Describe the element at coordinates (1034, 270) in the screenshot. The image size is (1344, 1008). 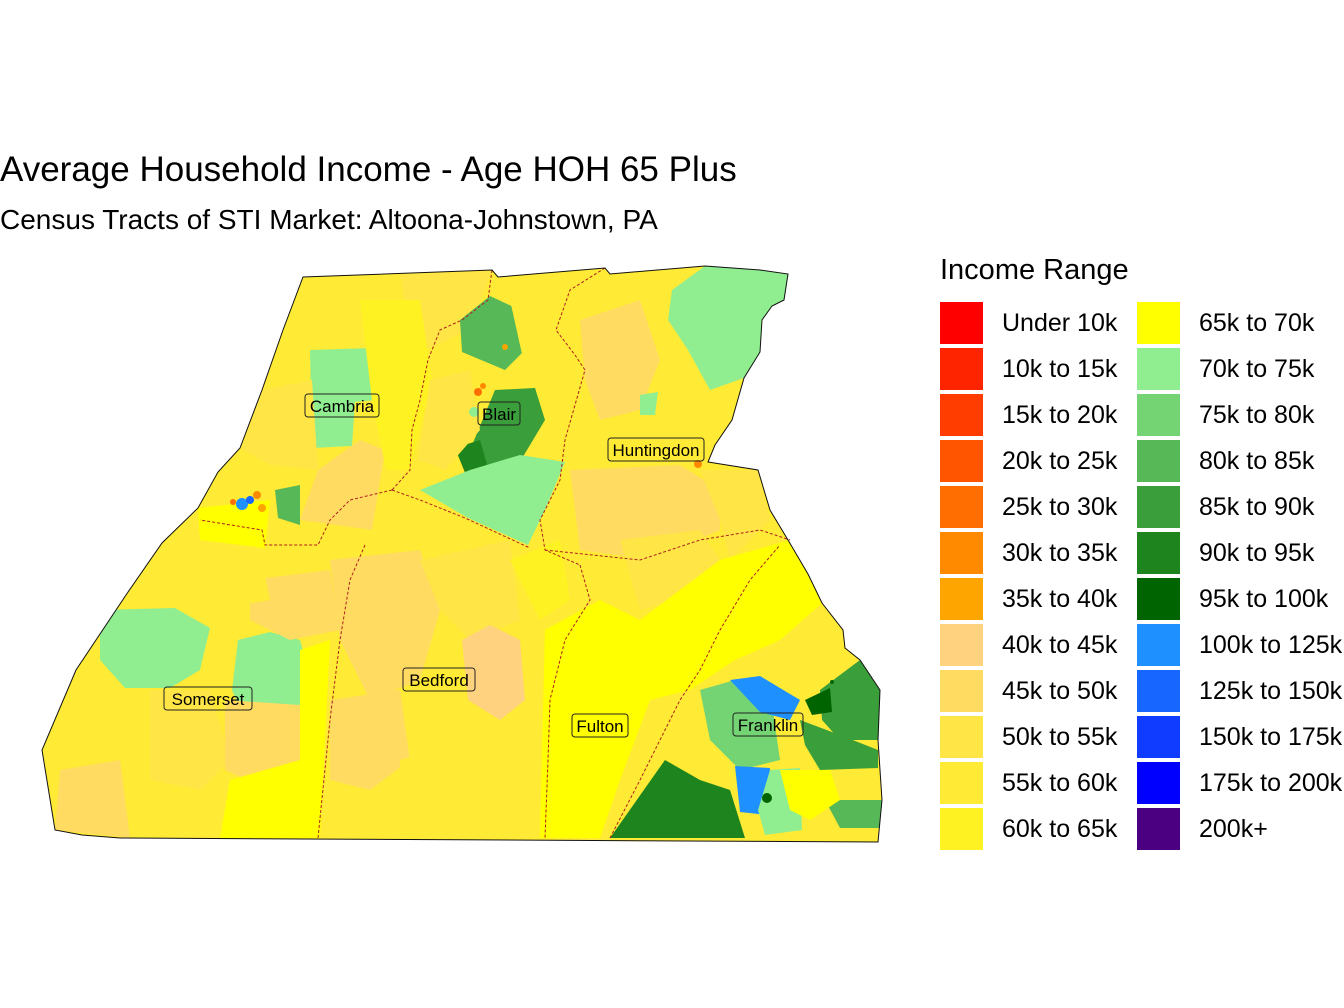
I see `legend-title: Income Range` at that location.